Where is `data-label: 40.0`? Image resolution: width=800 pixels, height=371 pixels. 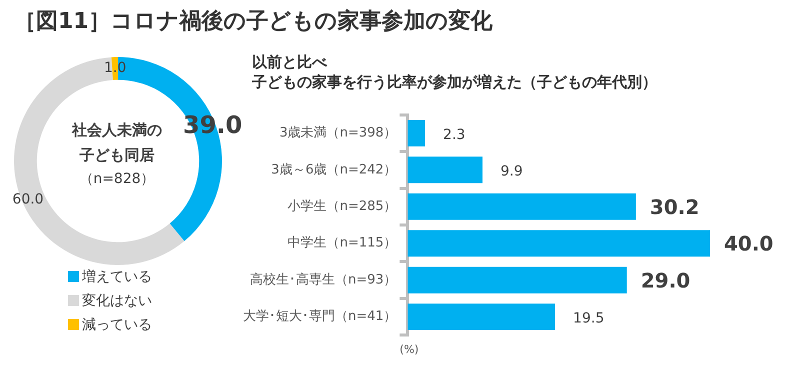 data-label: 40.0 is located at coordinates (749, 244).